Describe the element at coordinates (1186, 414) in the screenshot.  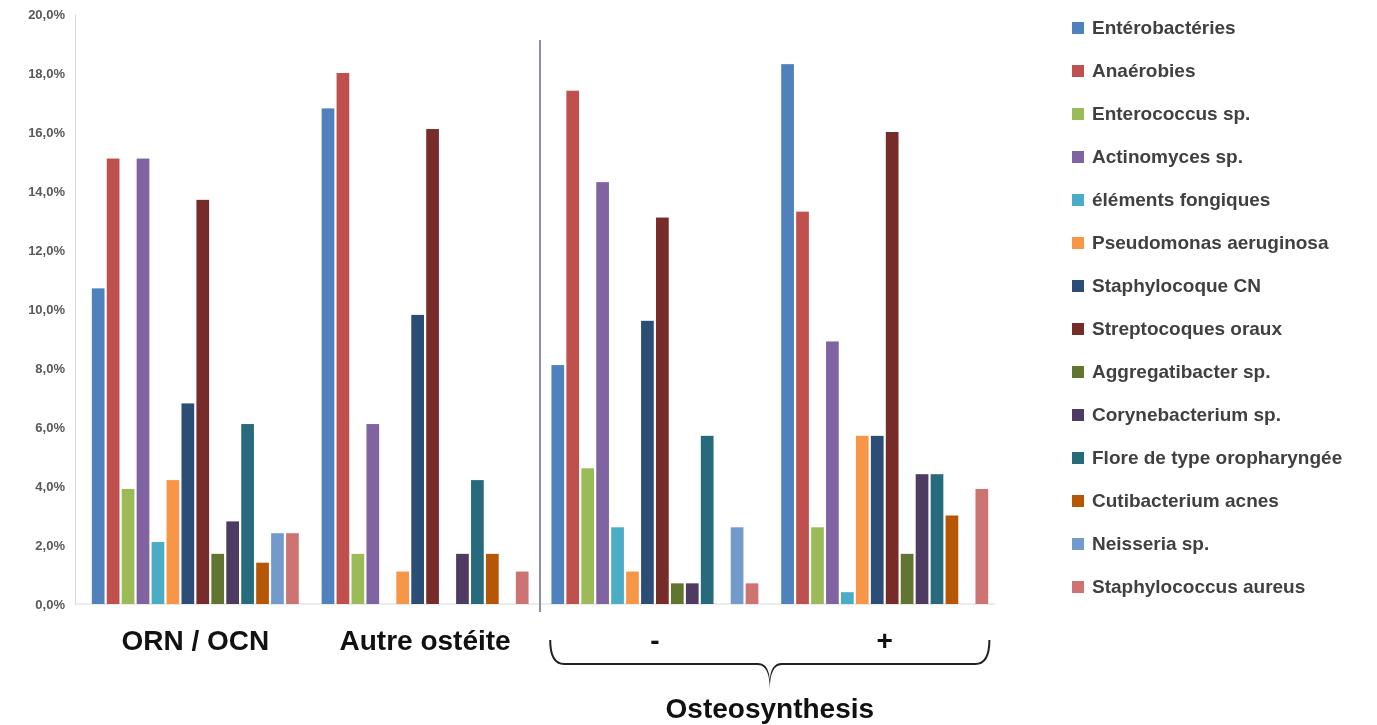
I see `legend-label: Corynebacterium sp.` at that location.